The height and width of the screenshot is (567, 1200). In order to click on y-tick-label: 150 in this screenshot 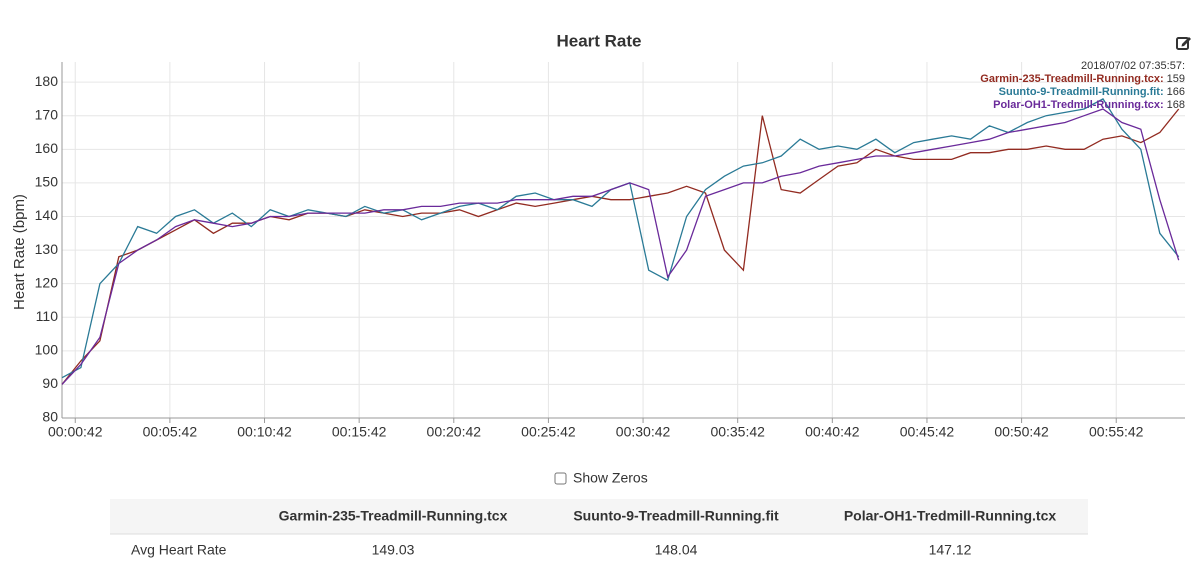, I will do `click(47, 182)`.